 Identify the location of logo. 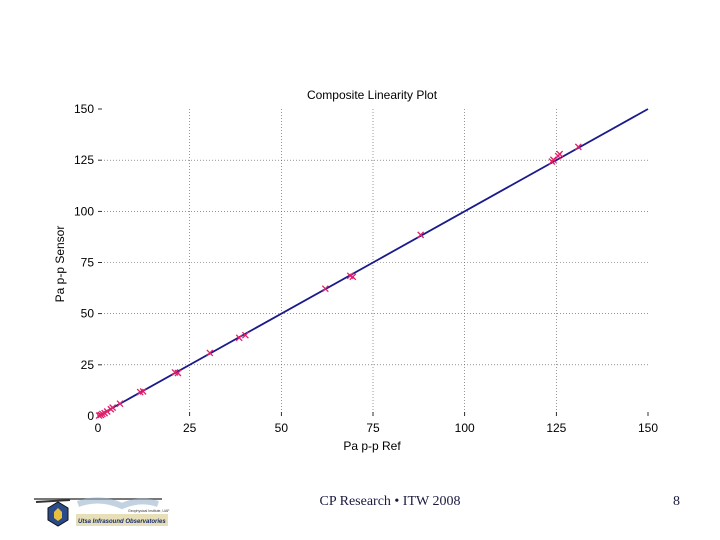
(101, 512).